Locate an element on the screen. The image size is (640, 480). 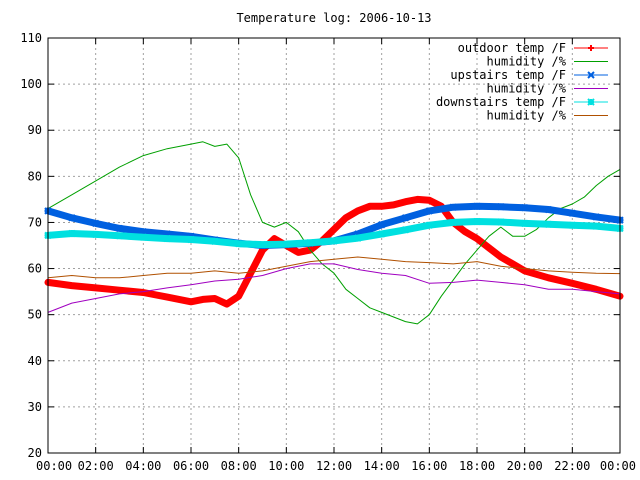
y-tick-label: 70 is located at coordinates (35, 222).